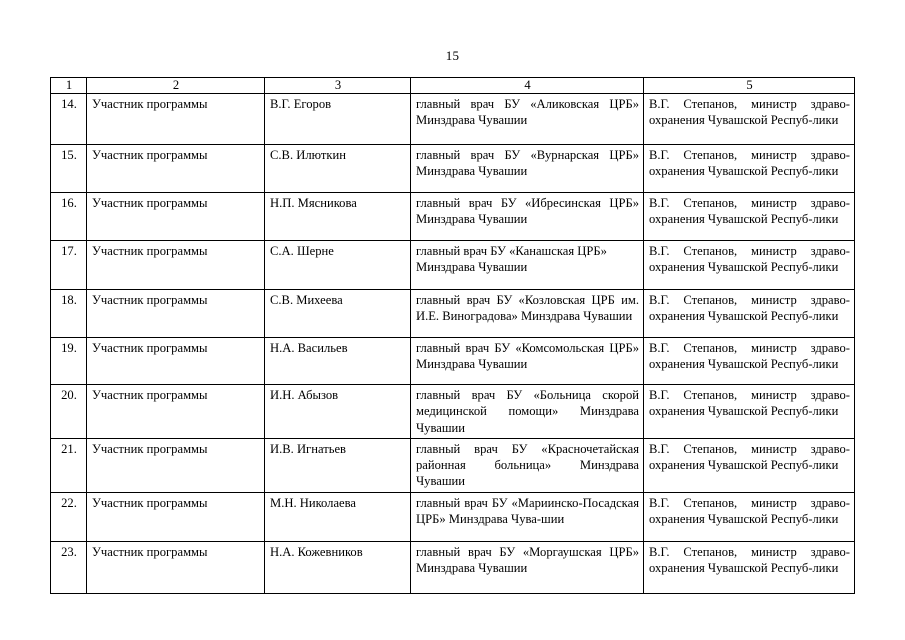 Image resolution: width=905 pixels, height=640 pixels. I want to click on page-number: 15, so click(452, 55).